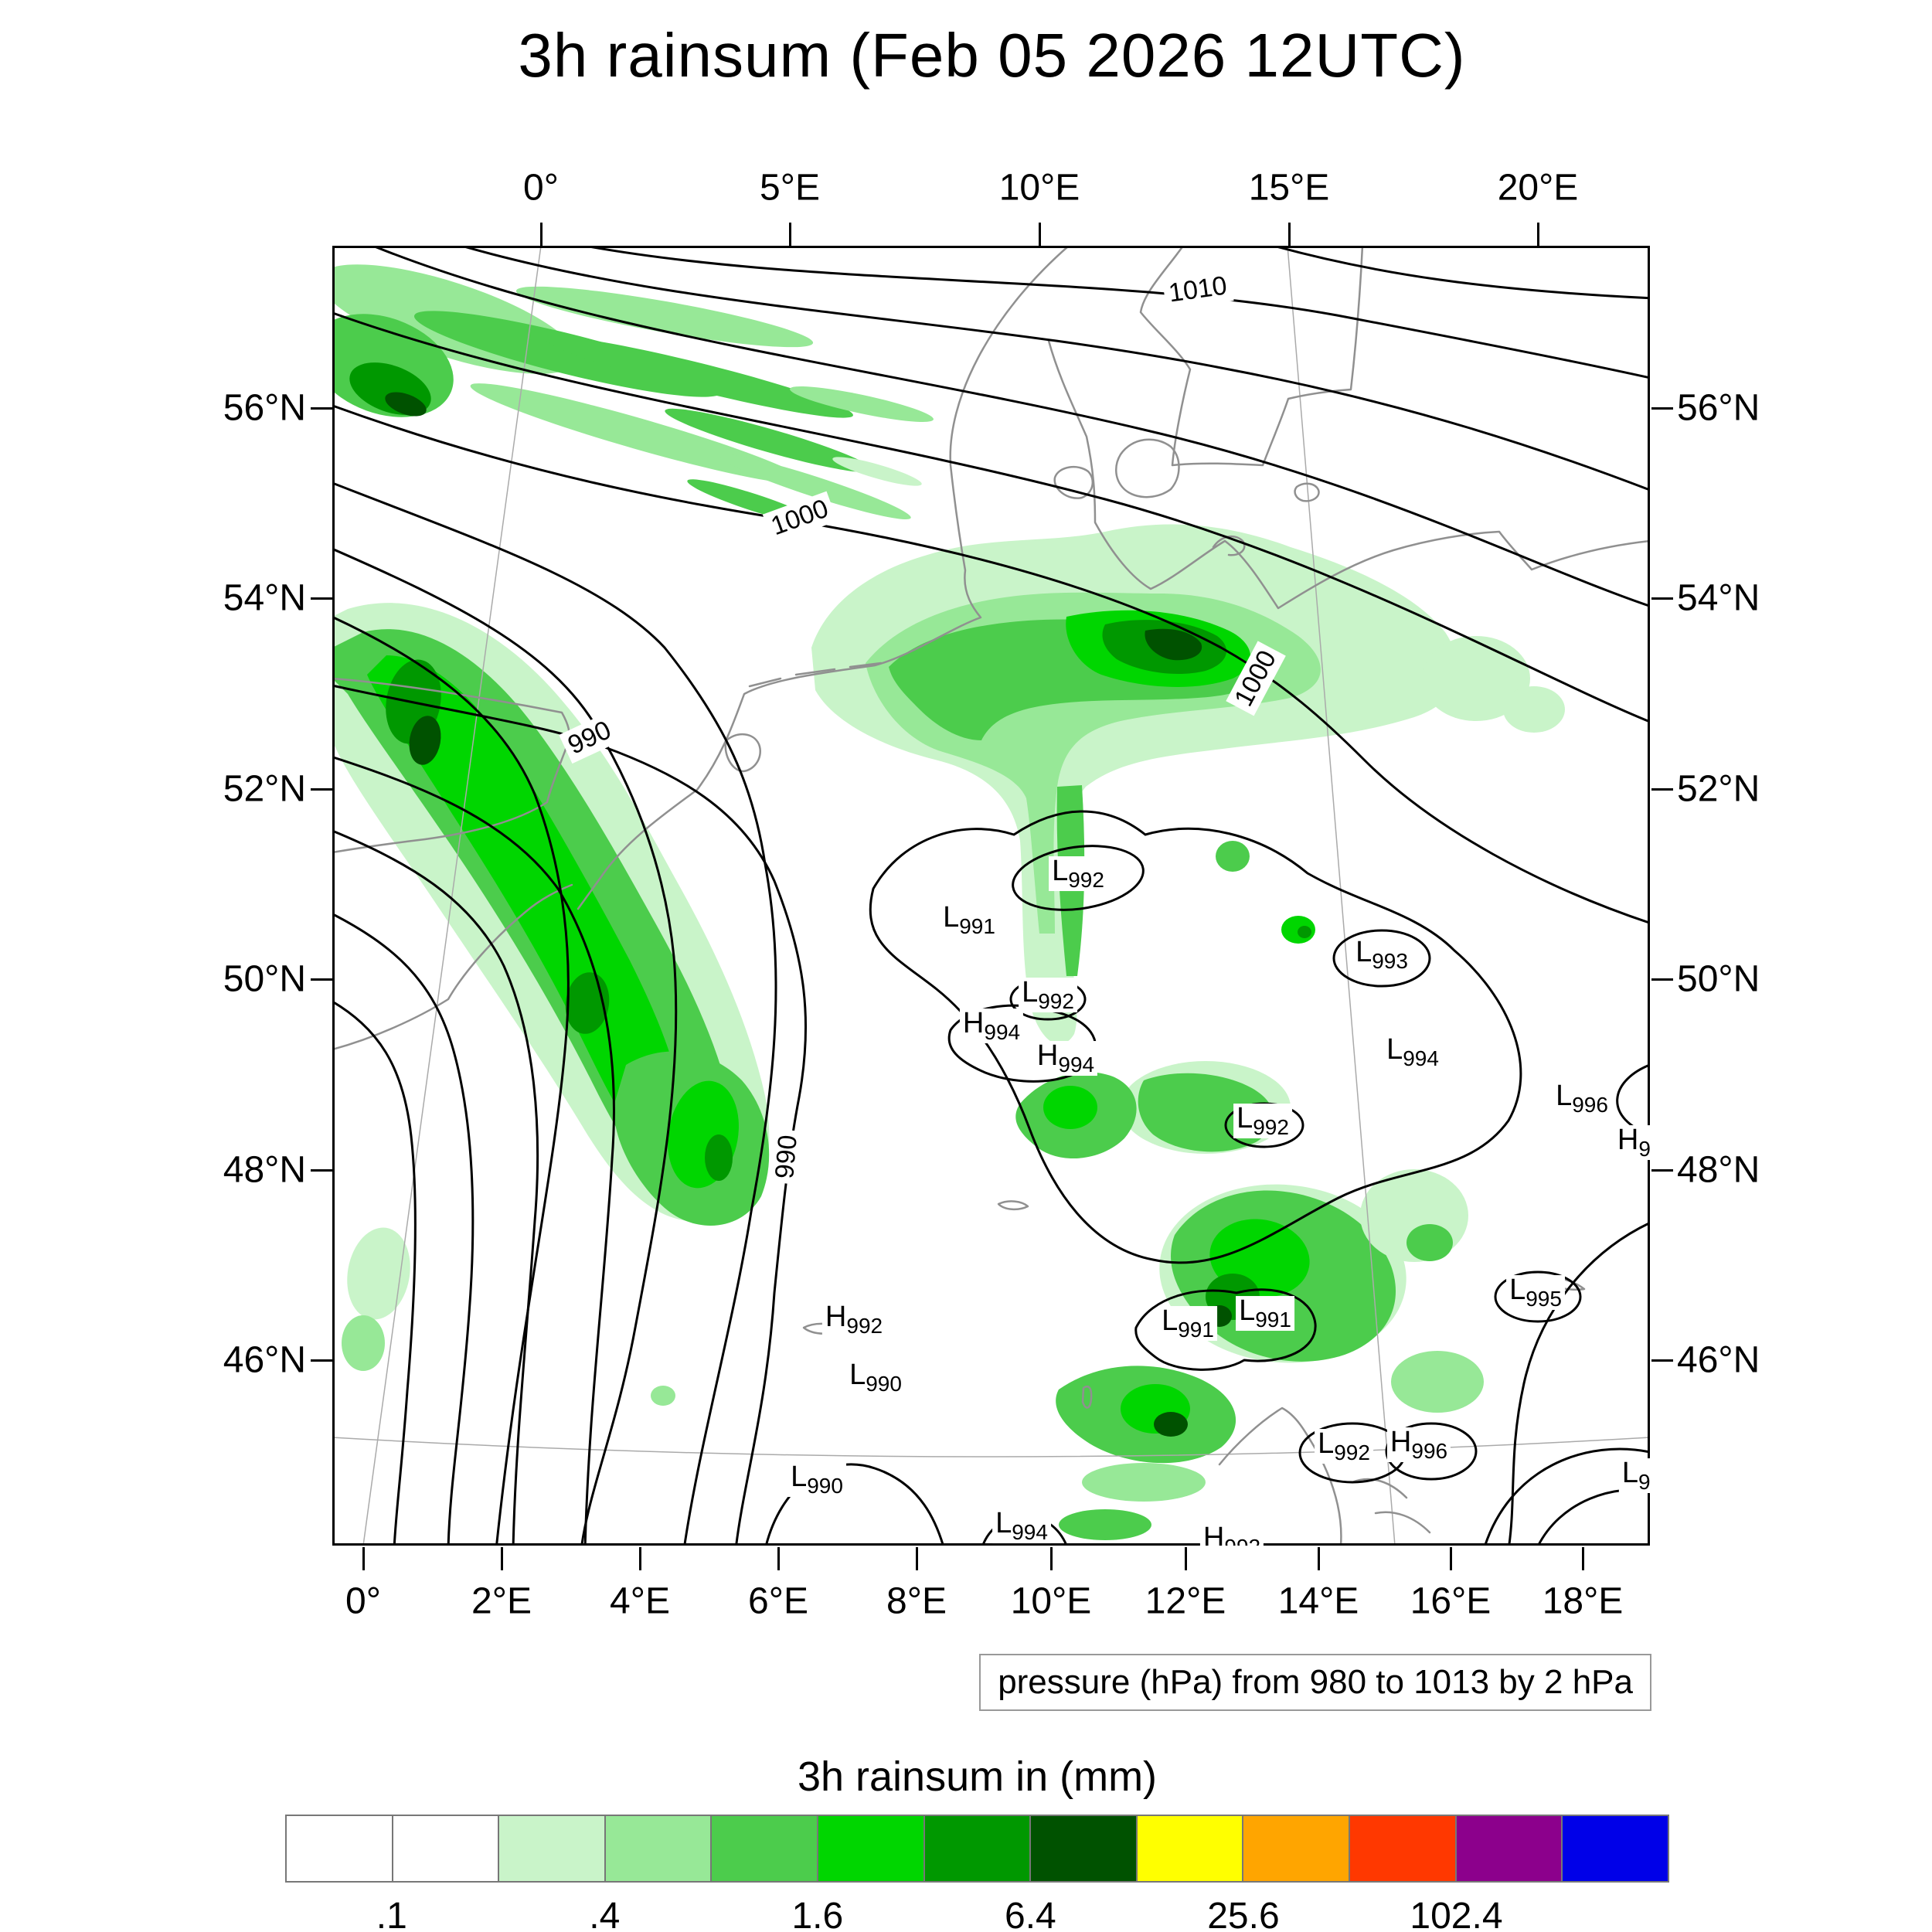 The height and width of the screenshot is (1932, 1932). What do you see at coordinates (800, 518) in the screenshot?
I see `isobar-label: 1000` at bounding box center [800, 518].